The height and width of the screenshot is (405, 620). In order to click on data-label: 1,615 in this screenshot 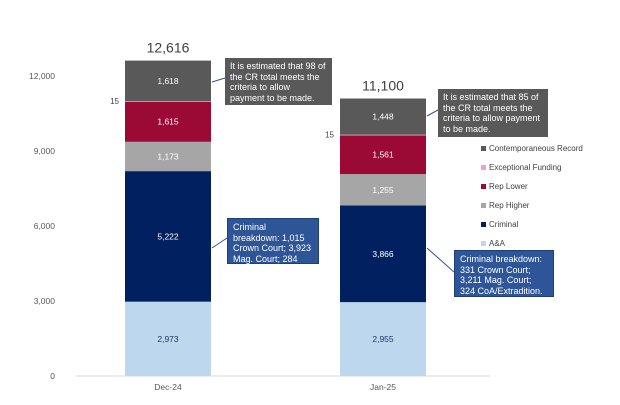, I will do `click(168, 122)`.